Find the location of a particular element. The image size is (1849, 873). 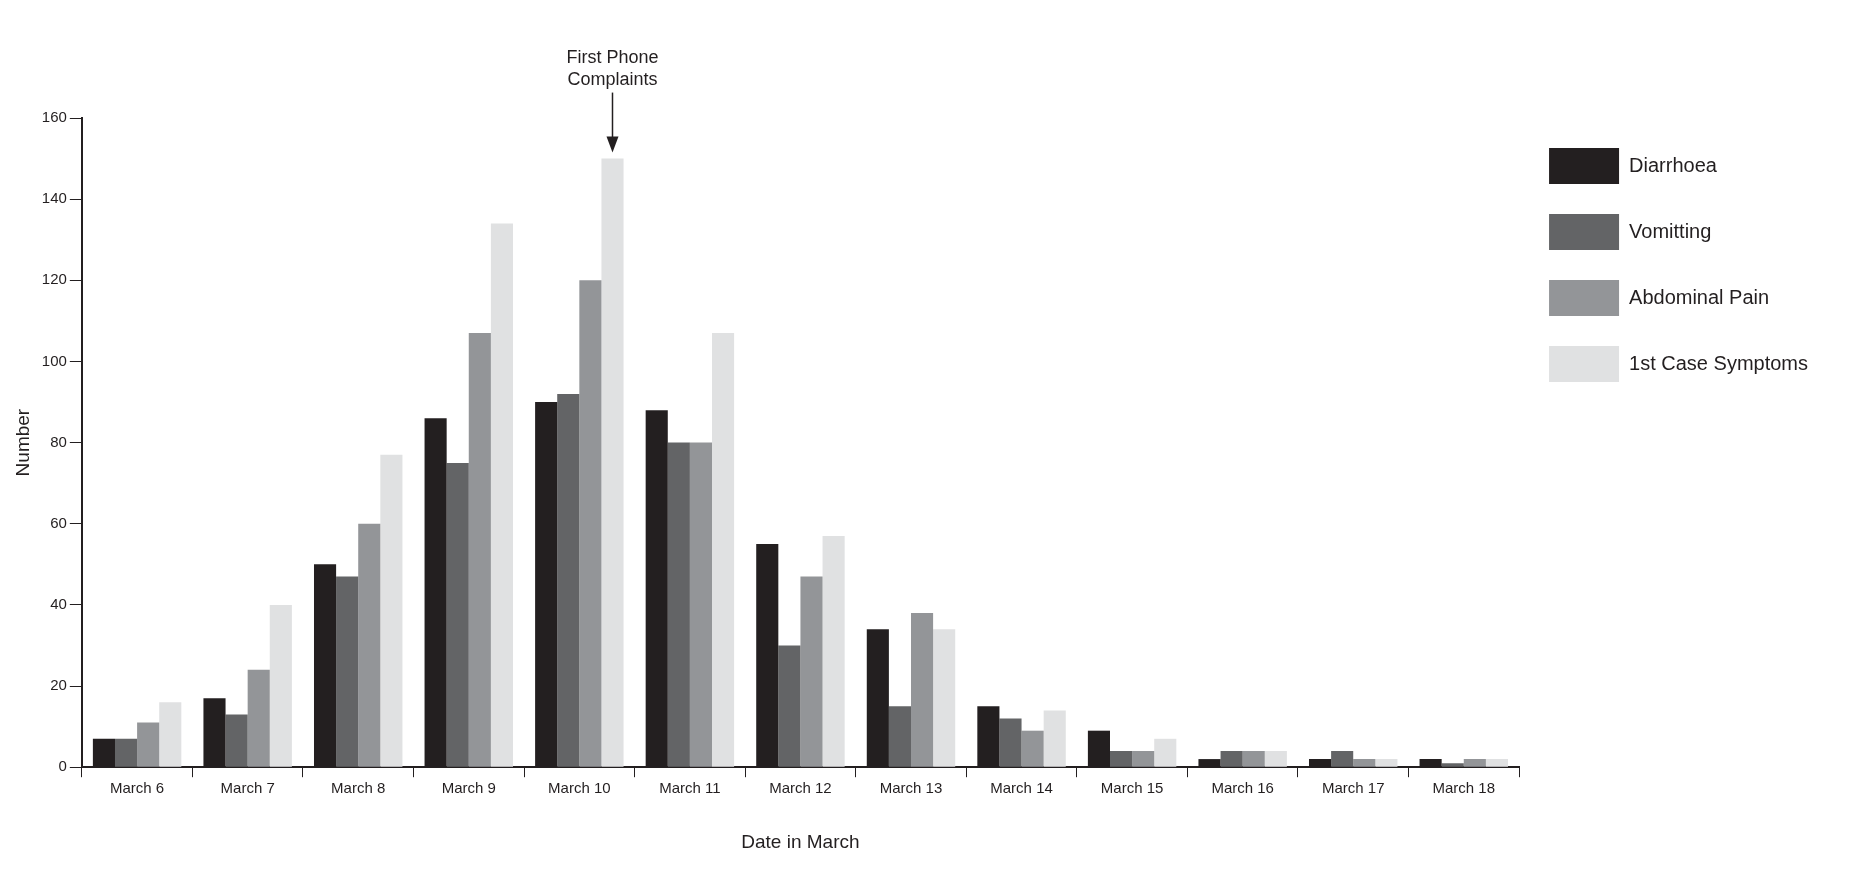

y-axis-title: Number is located at coordinates (22, 442).